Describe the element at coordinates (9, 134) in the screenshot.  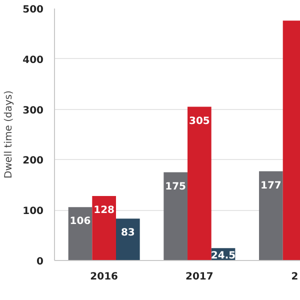
I see `y-axis-title: Dwell time (days)` at that location.